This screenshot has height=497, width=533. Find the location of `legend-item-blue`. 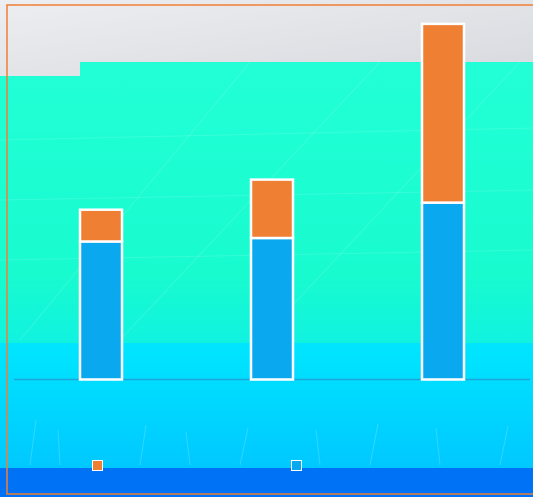

legend-item-blue is located at coordinates (299, 465).